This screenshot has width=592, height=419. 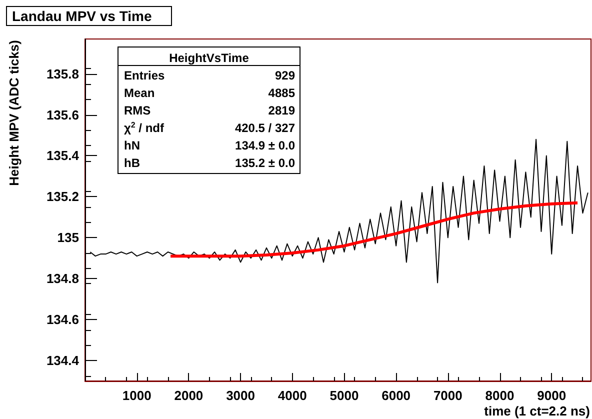 What do you see at coordinates (62, 320) in the screenshot?
I see `y-tick-label: 134.6` at bounding box center [62, 320].